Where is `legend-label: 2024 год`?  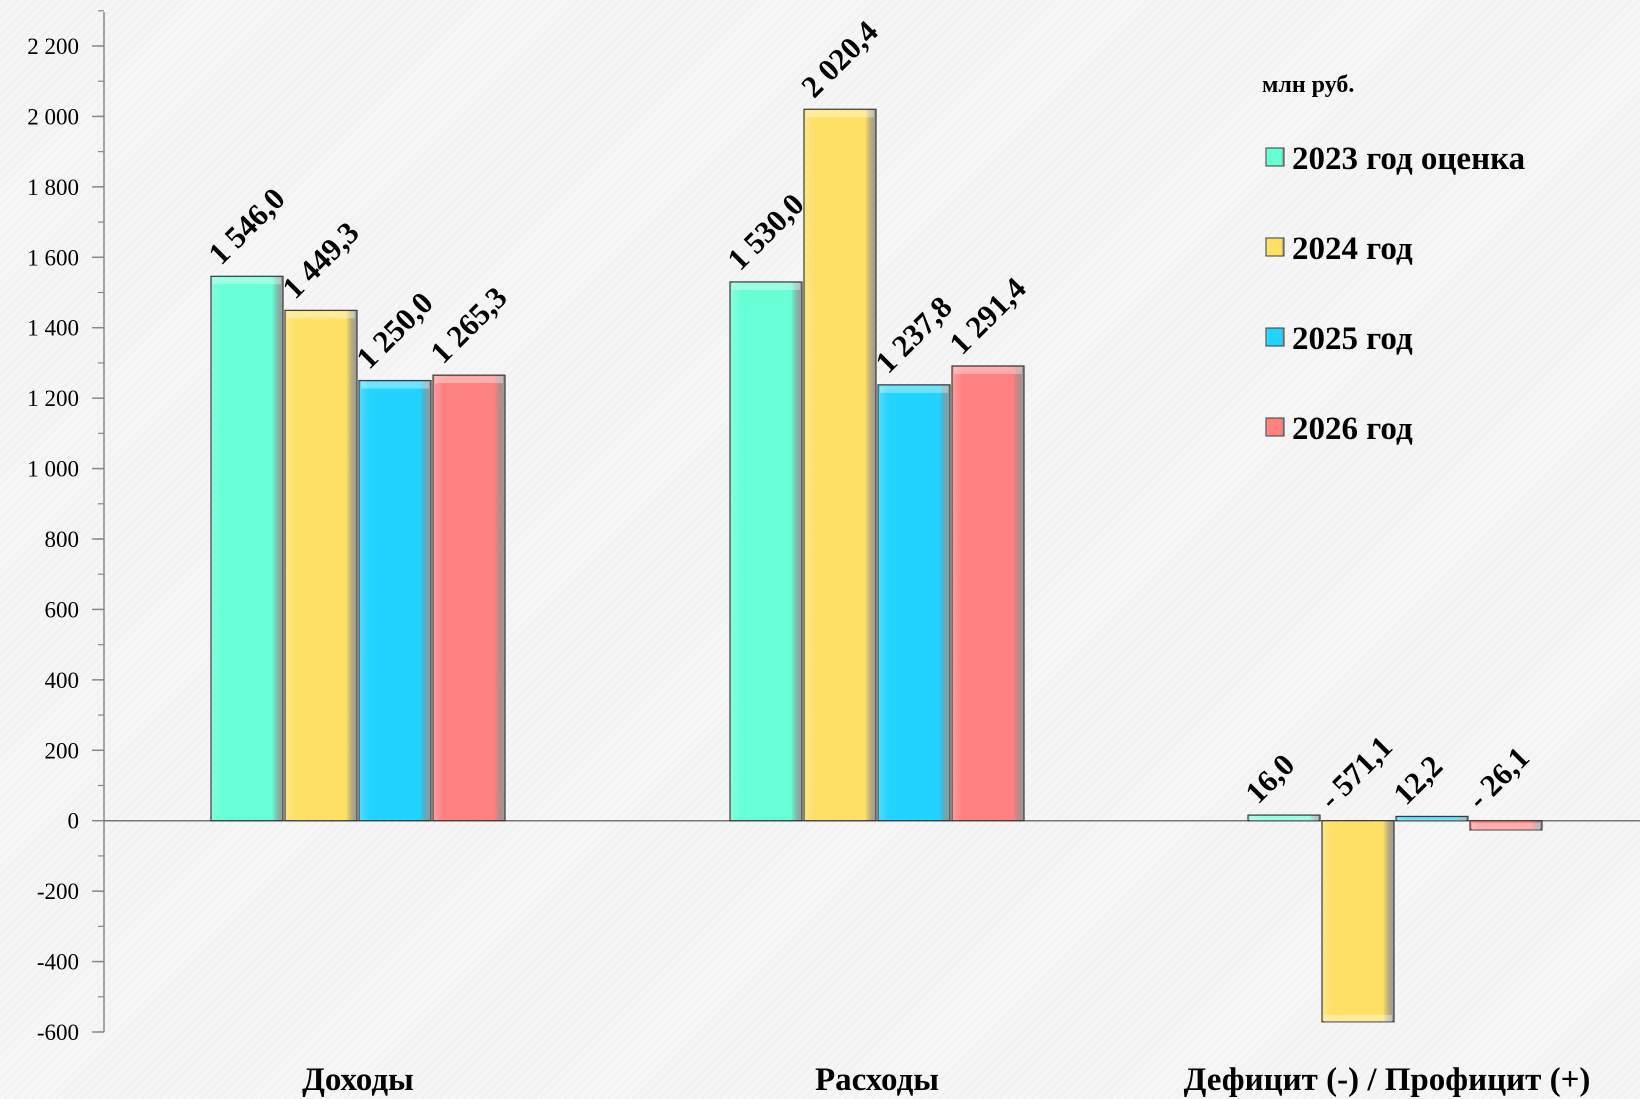
legend-label: 2024 год is located at coordinates (1352, 249).